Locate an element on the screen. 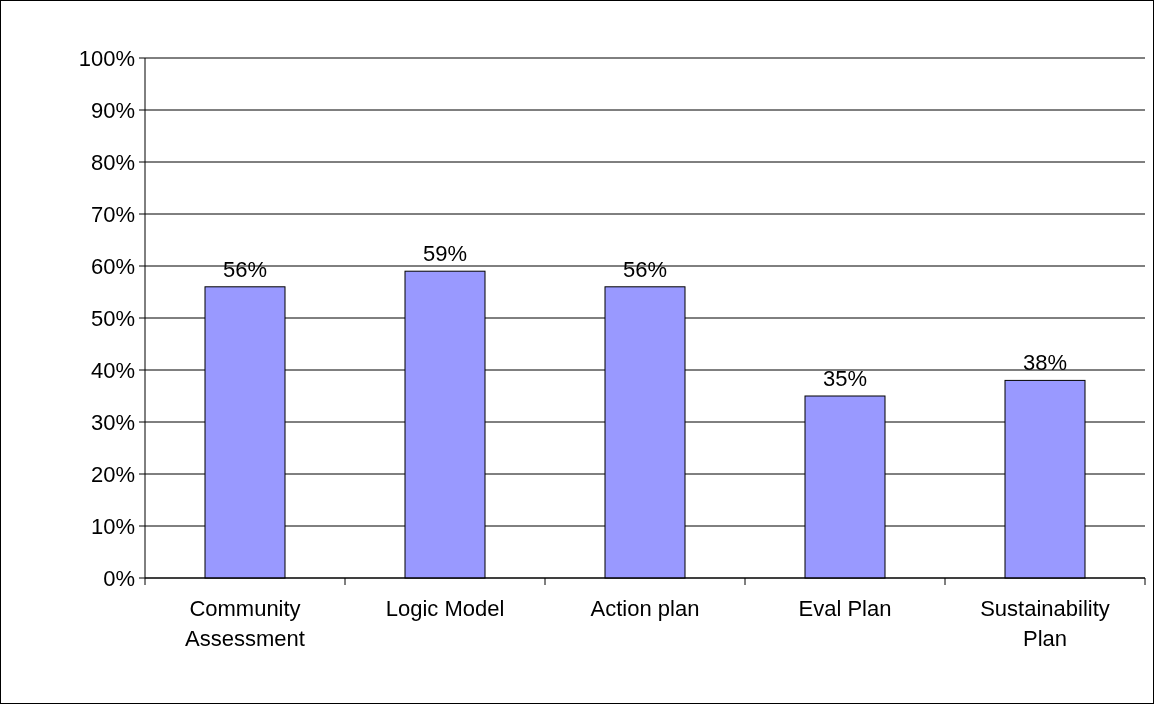 The height and width of the screenshot is (704, 1154). data-label: 59% is located at coordinates (445, 254).